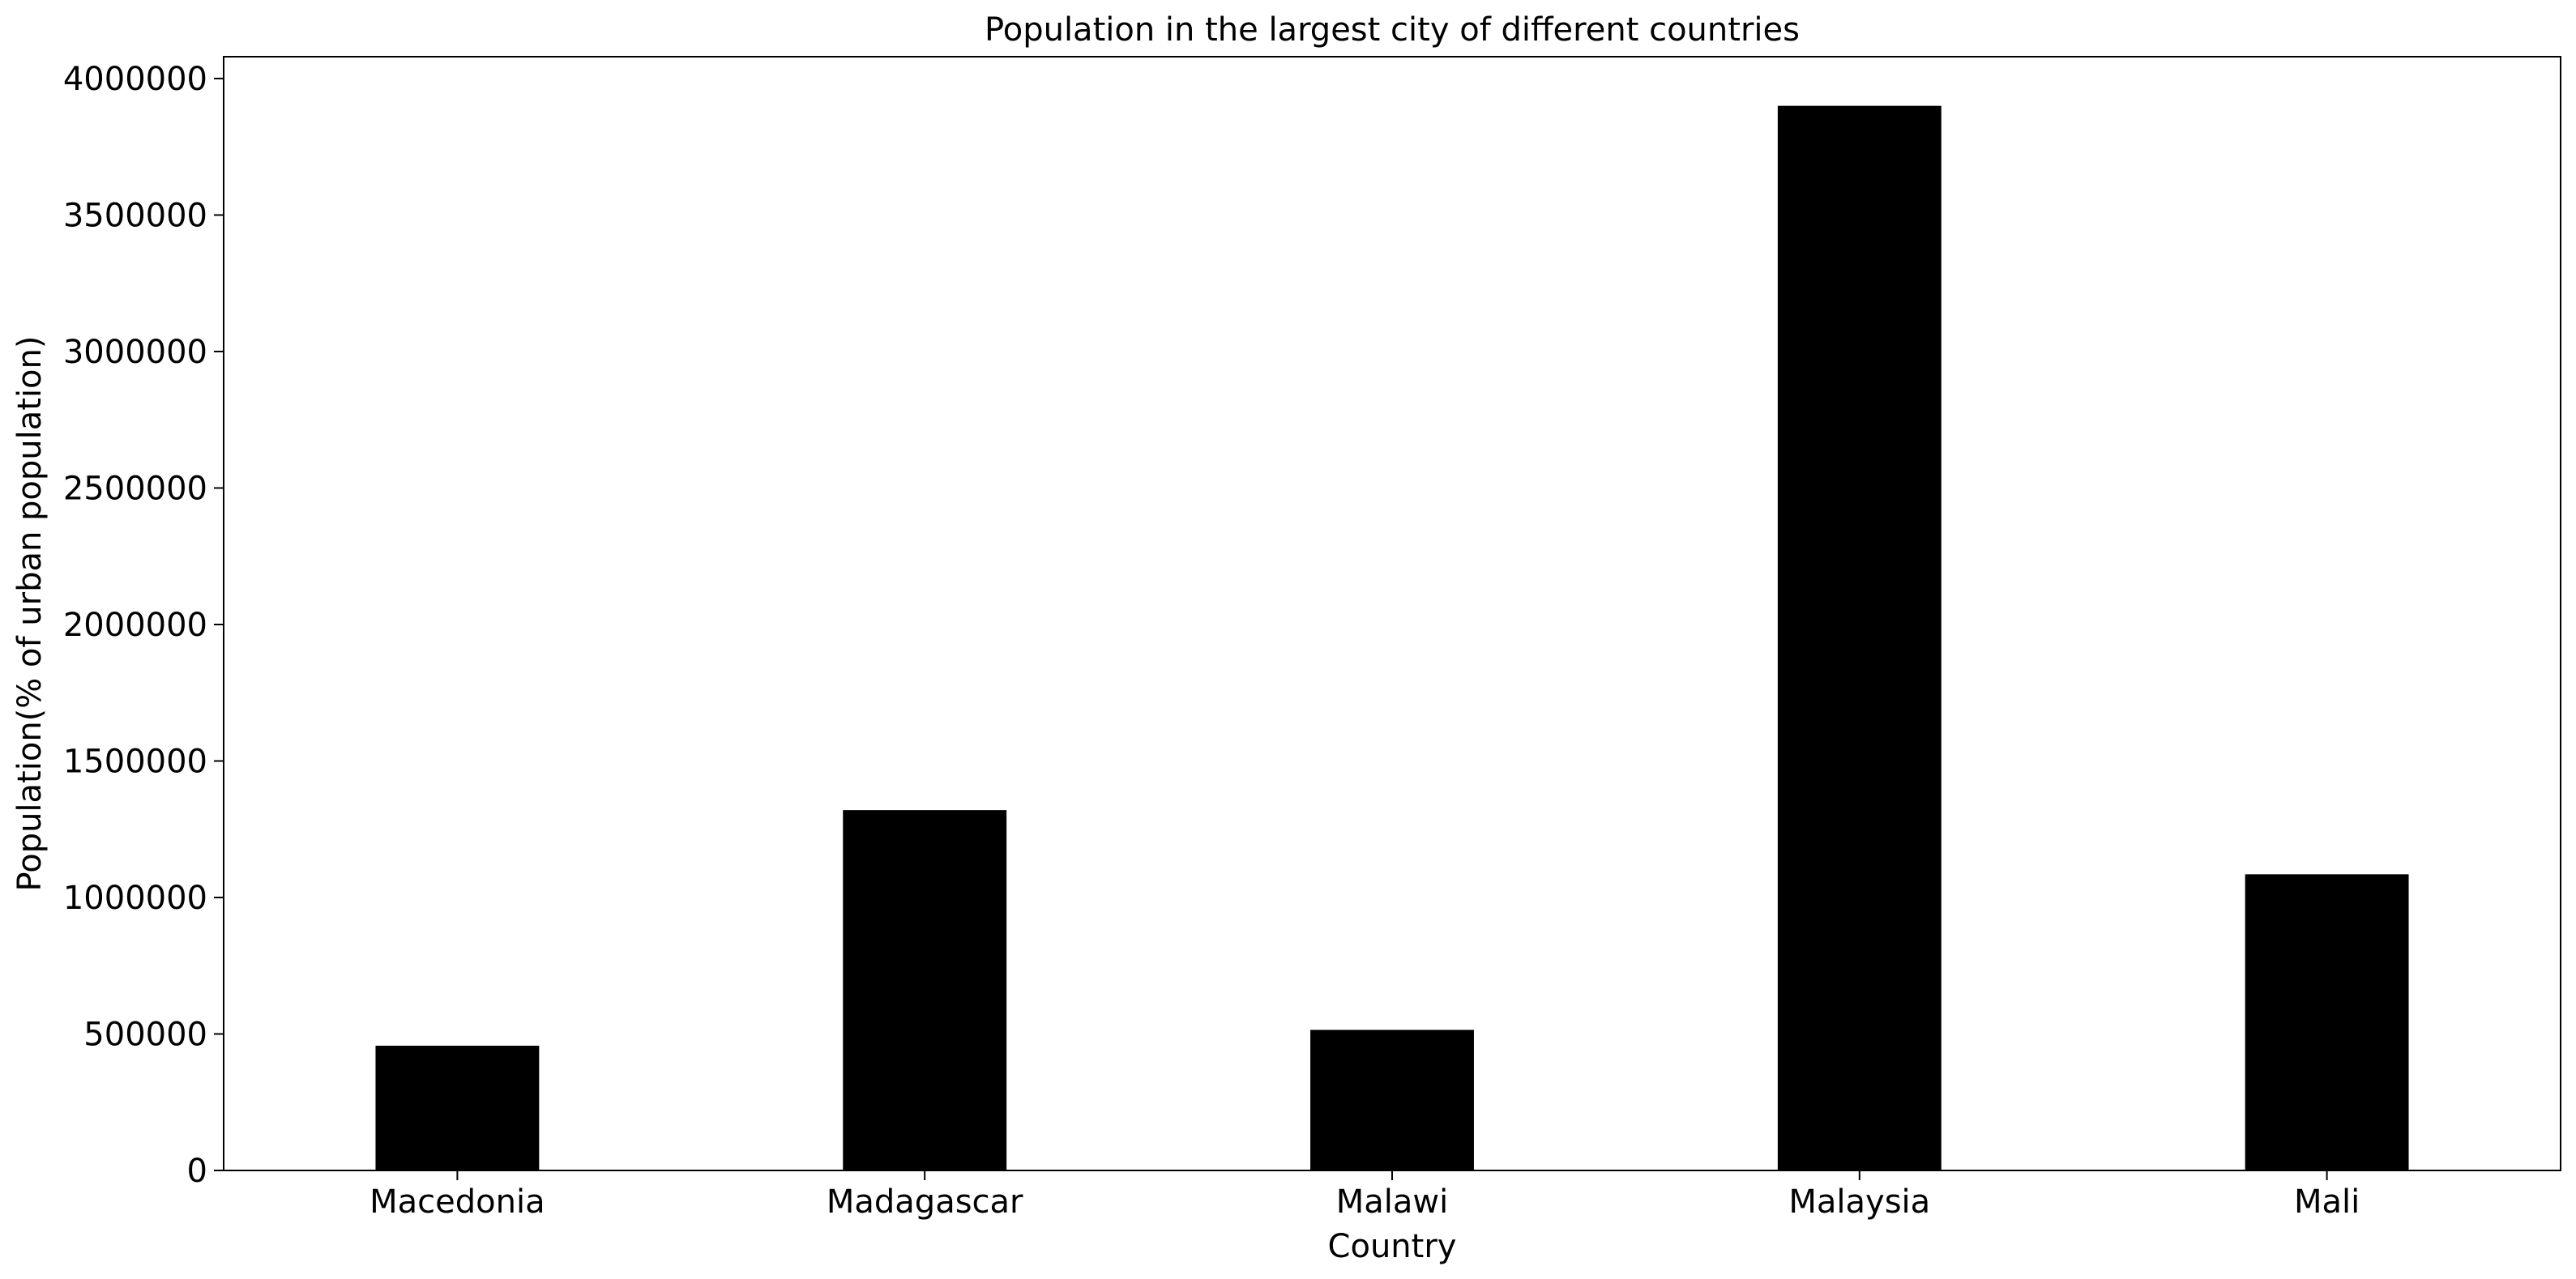  Describe the element at coordinates (135, 79) in the screenshot. I see `y-tick-label: 4000000` at that location.